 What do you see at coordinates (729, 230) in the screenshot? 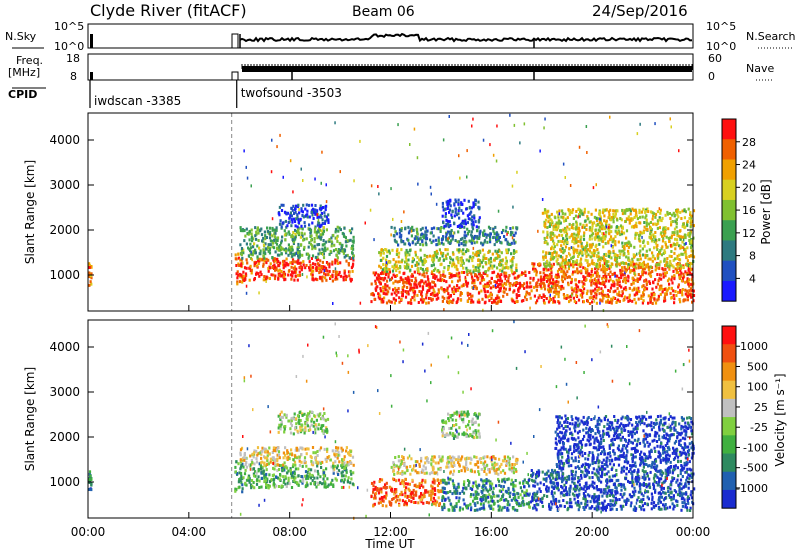
I see `colorbar-swatch` at bounding box center [729, 230].